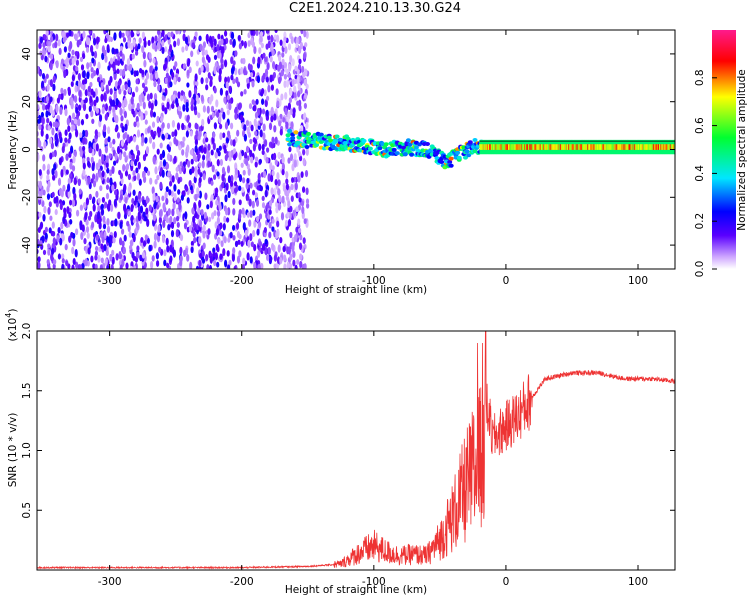 This screenshot has height=600, width=750. I want to click on colorbar-tick-label: 0.4, so click(700, 173).